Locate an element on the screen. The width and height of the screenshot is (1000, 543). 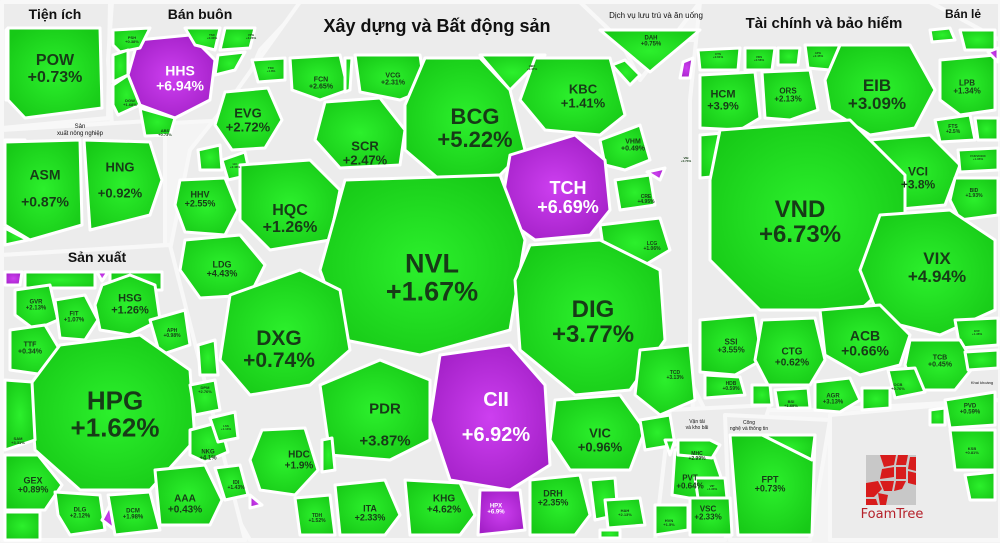
cell-label-DLG: DLG +2.12% is located at coordinates (80, 513).